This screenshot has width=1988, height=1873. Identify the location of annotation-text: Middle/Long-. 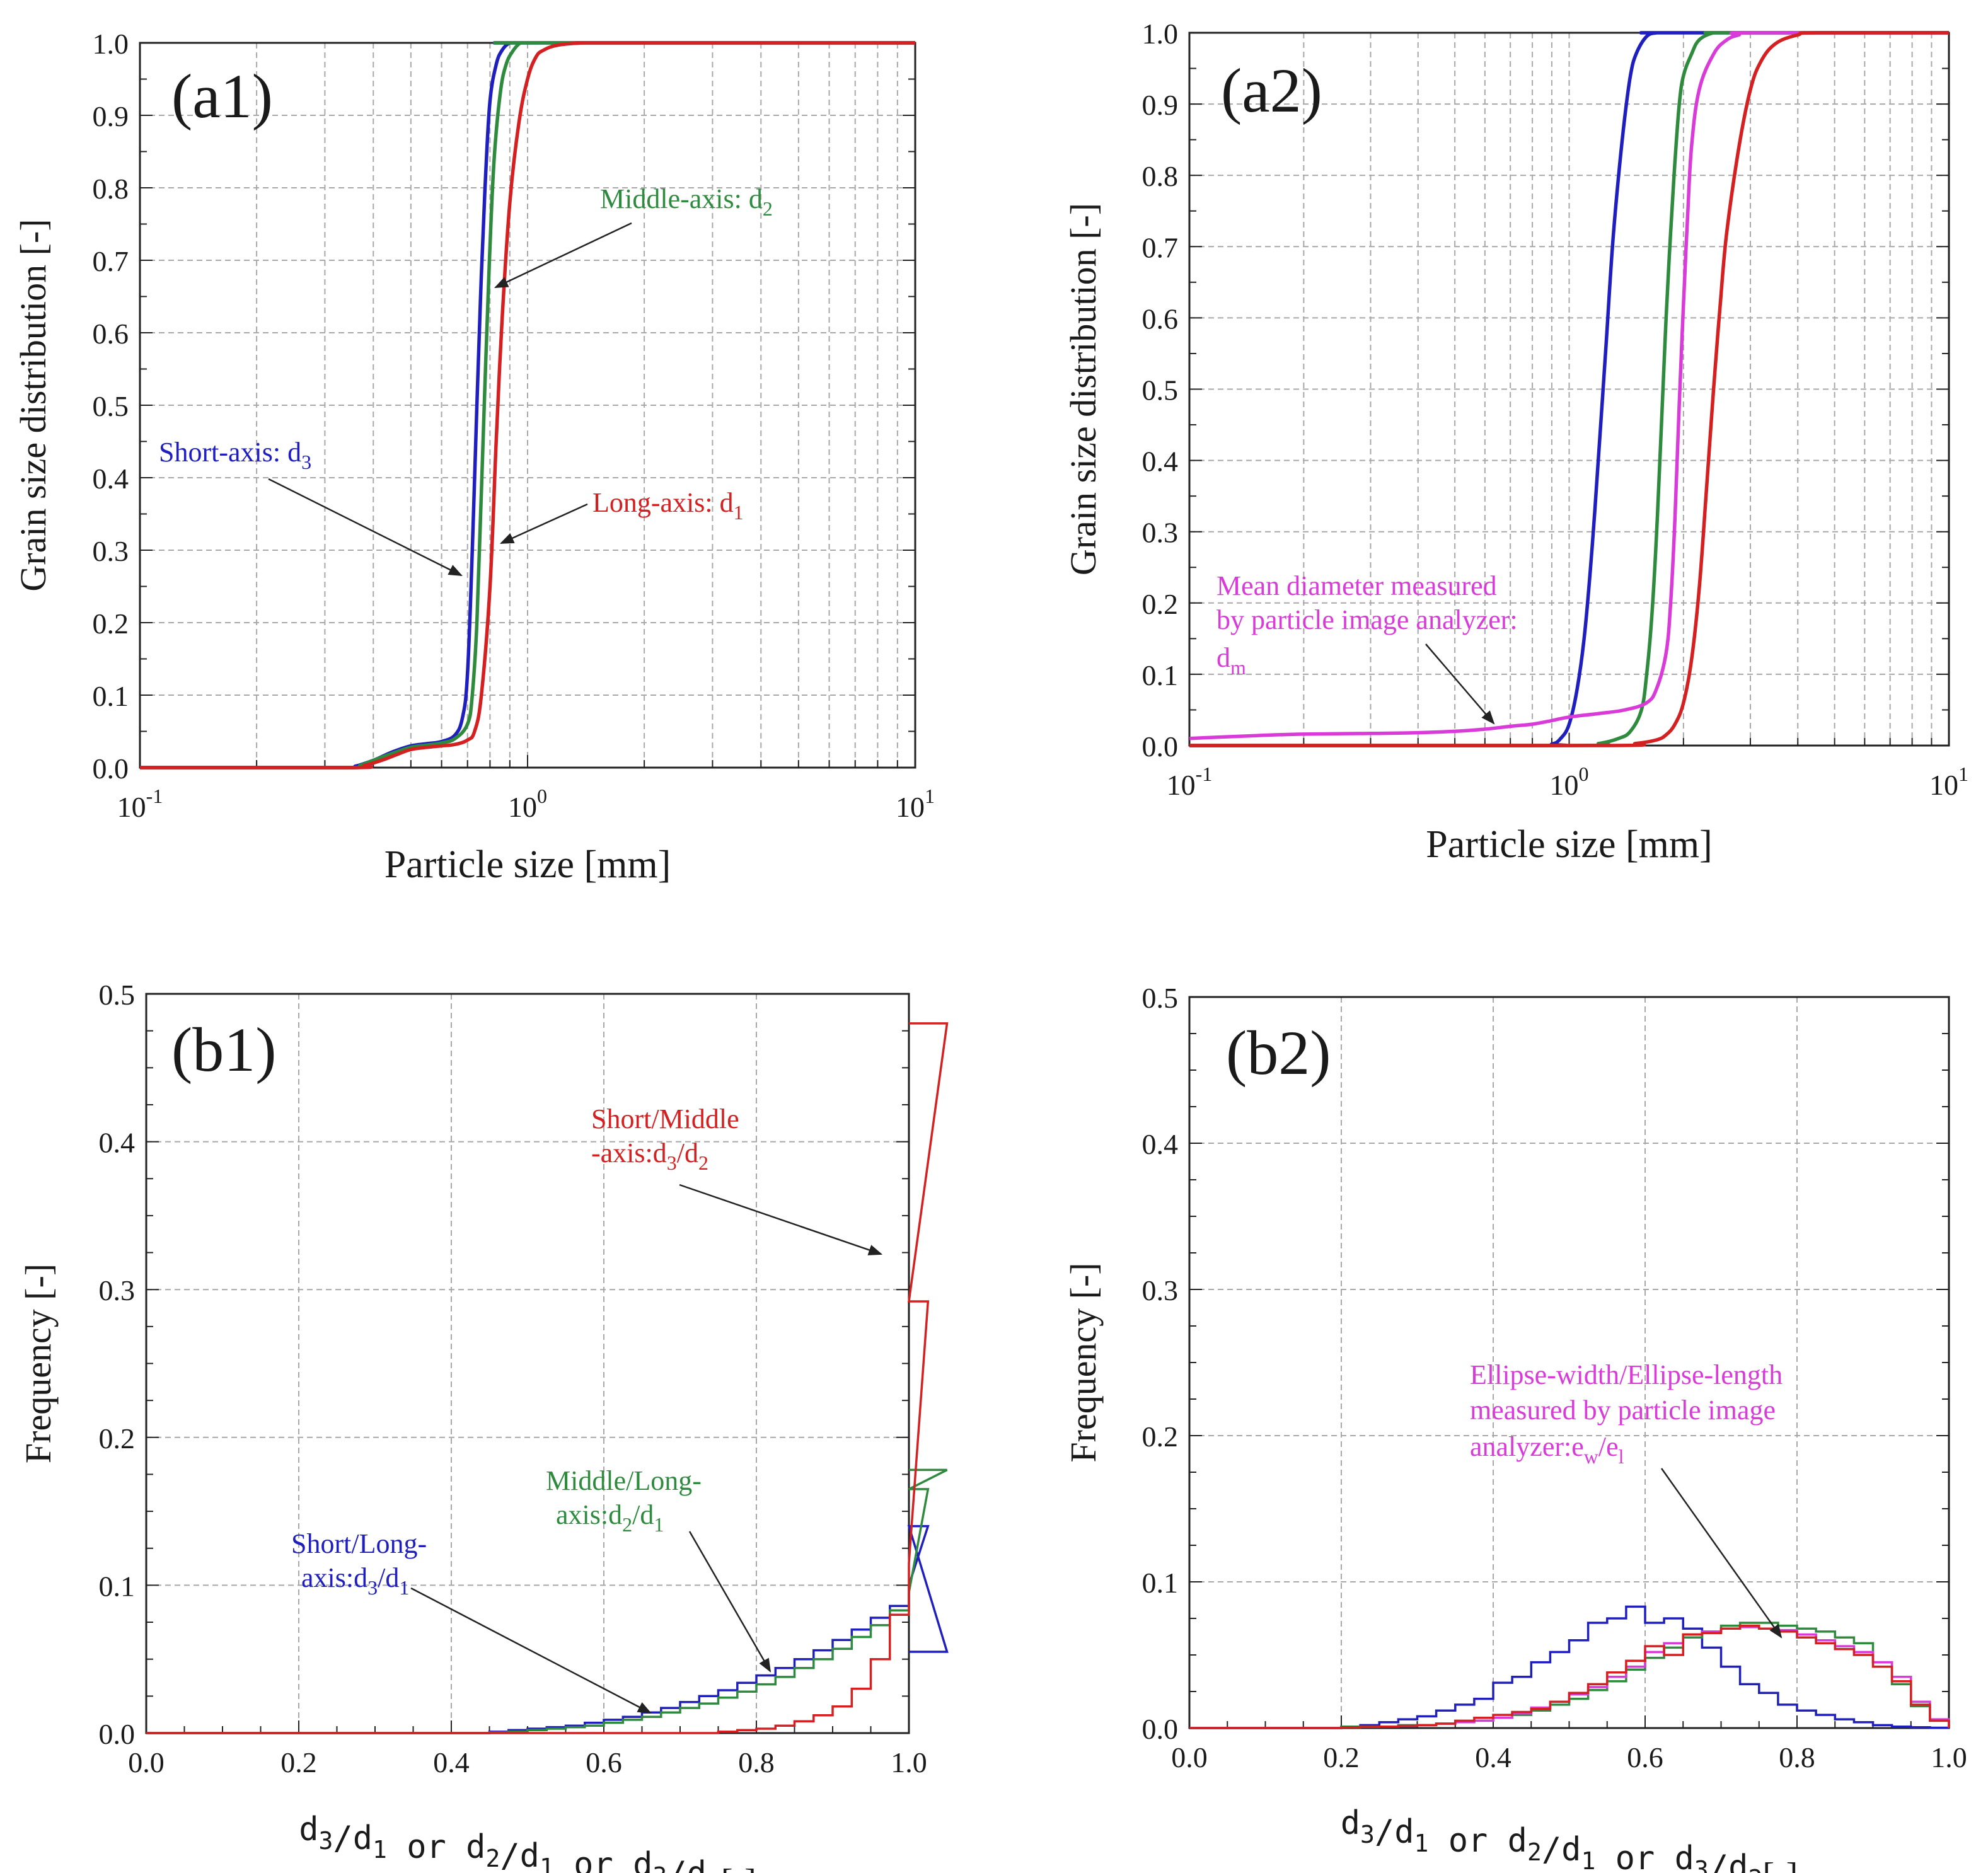
(624, 1480).